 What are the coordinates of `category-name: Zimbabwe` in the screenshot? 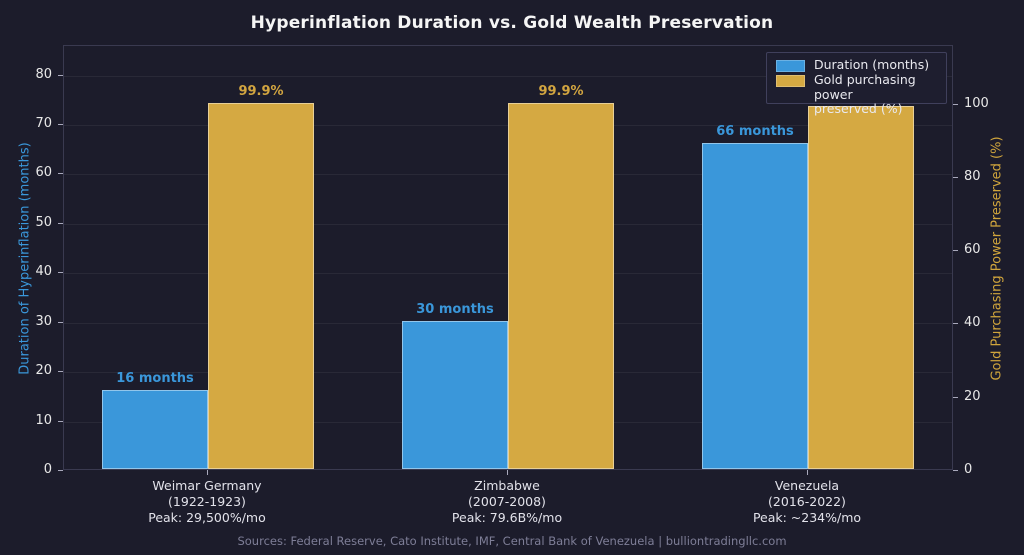 It's located at (507, 485).